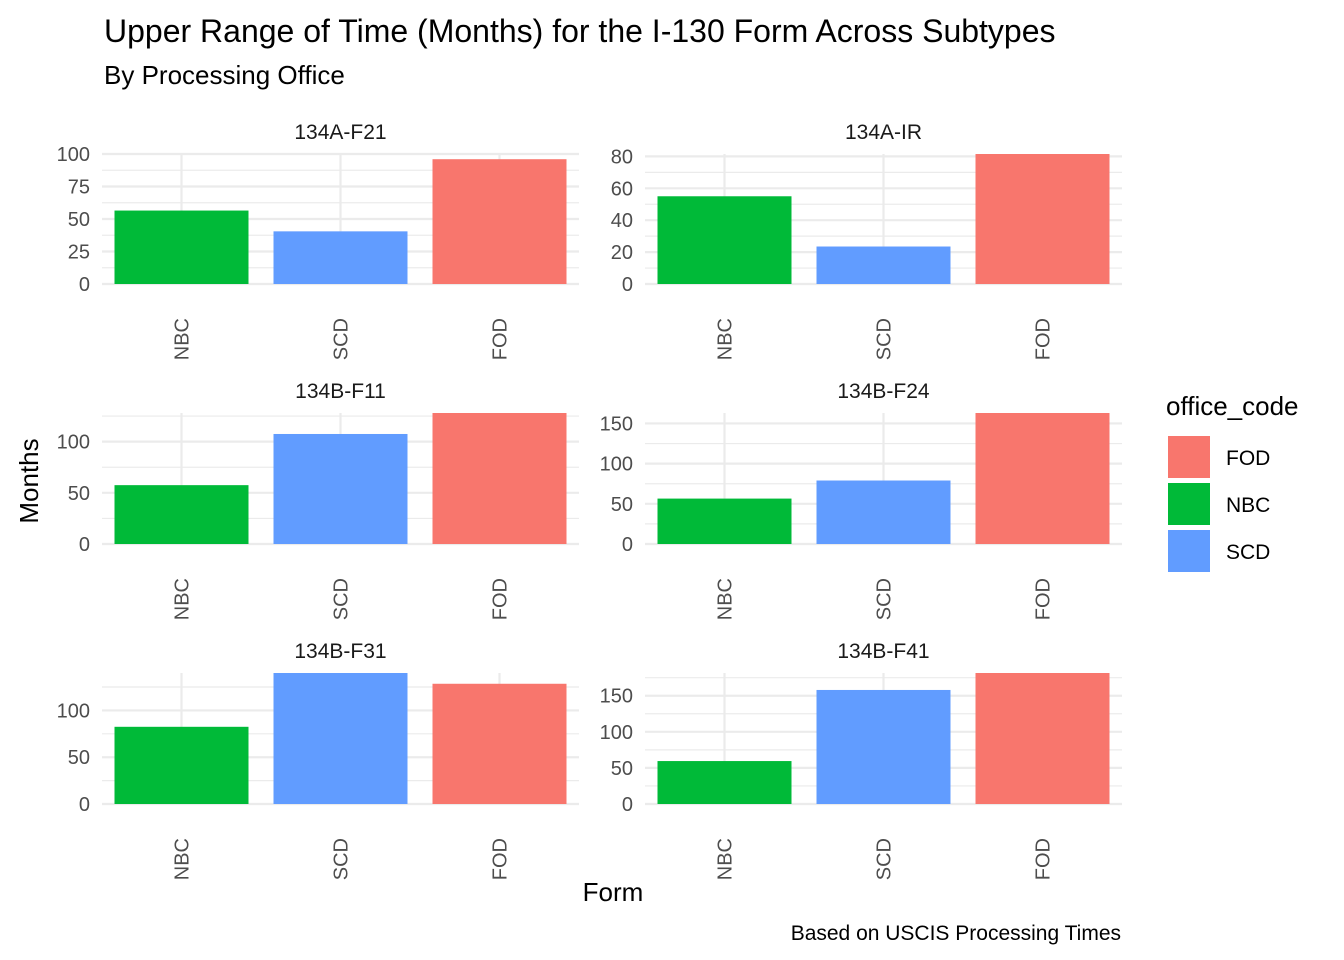 The width and height of the screenshot is (1344, 960). What do you see at coordinates (79, 253) in the screenshot?
I see `y-tick-label: 25` at bounding box center [79, 253].